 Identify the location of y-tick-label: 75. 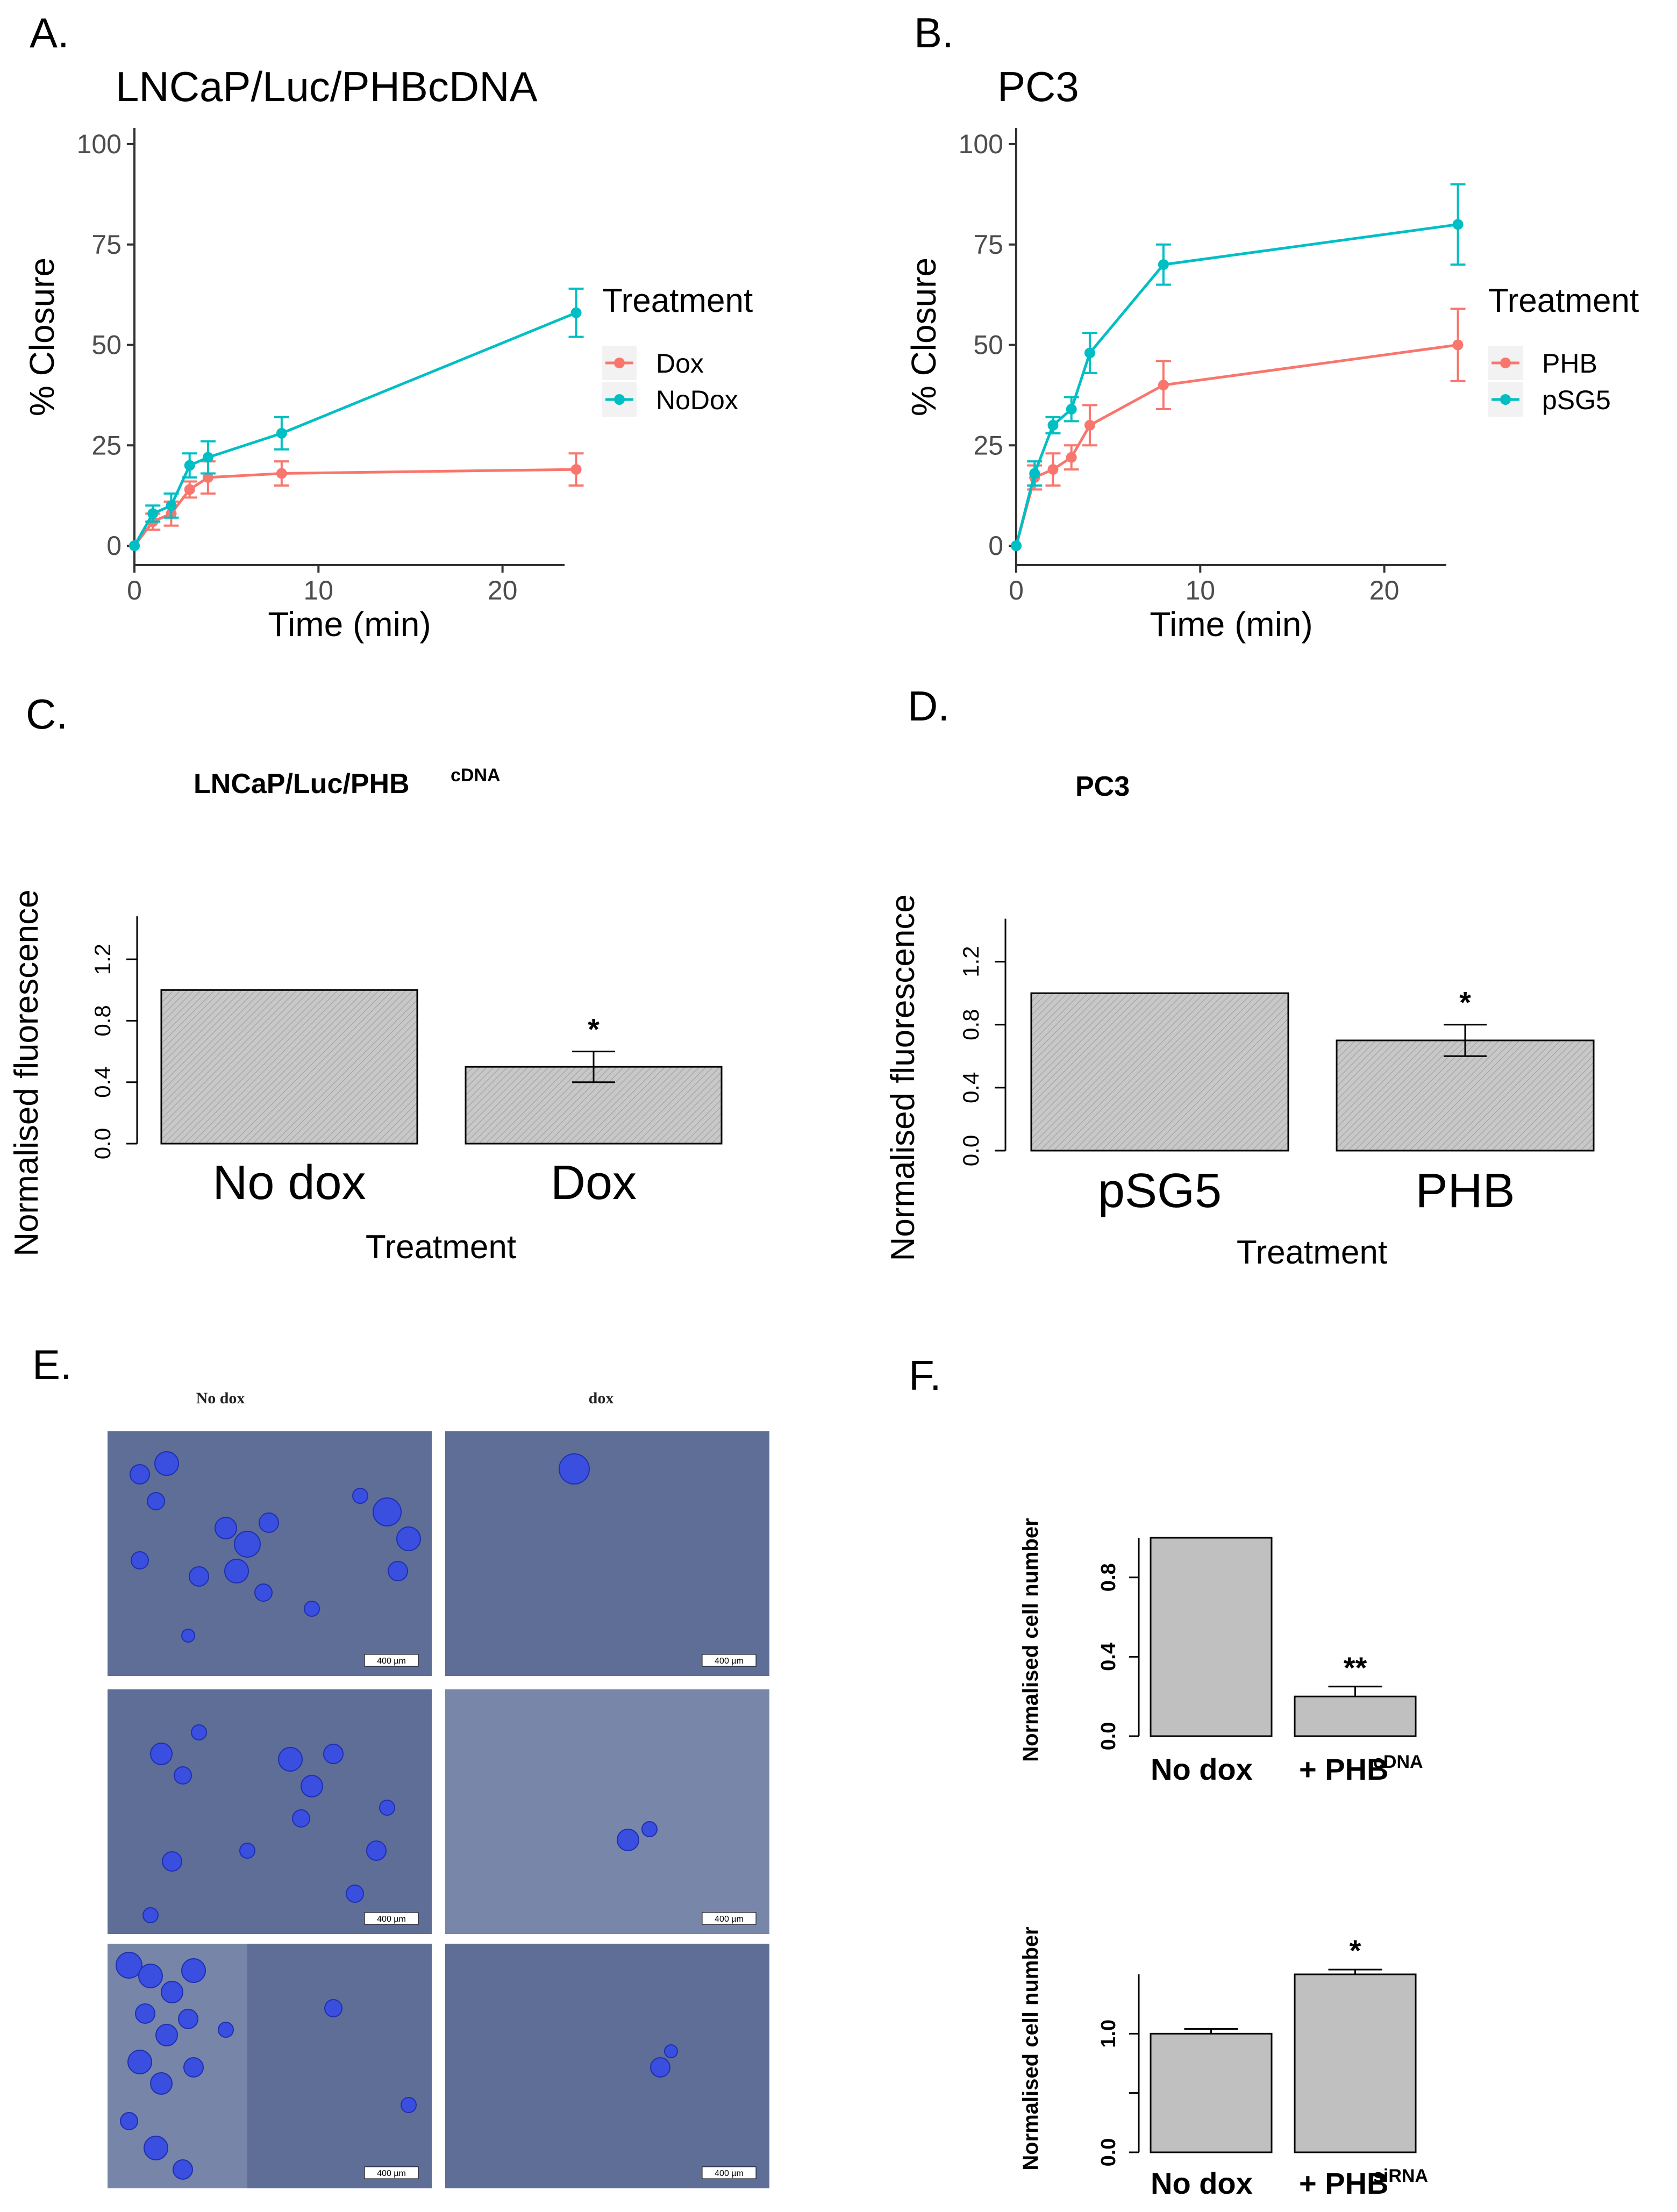
(988, 245).